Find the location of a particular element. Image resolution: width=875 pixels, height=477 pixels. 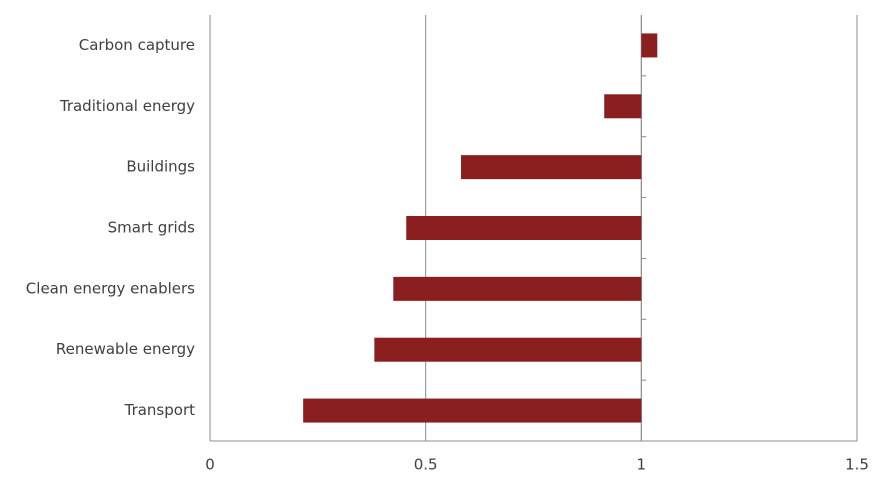

y-tick-label: Transport is located at coordinates (160, 410).